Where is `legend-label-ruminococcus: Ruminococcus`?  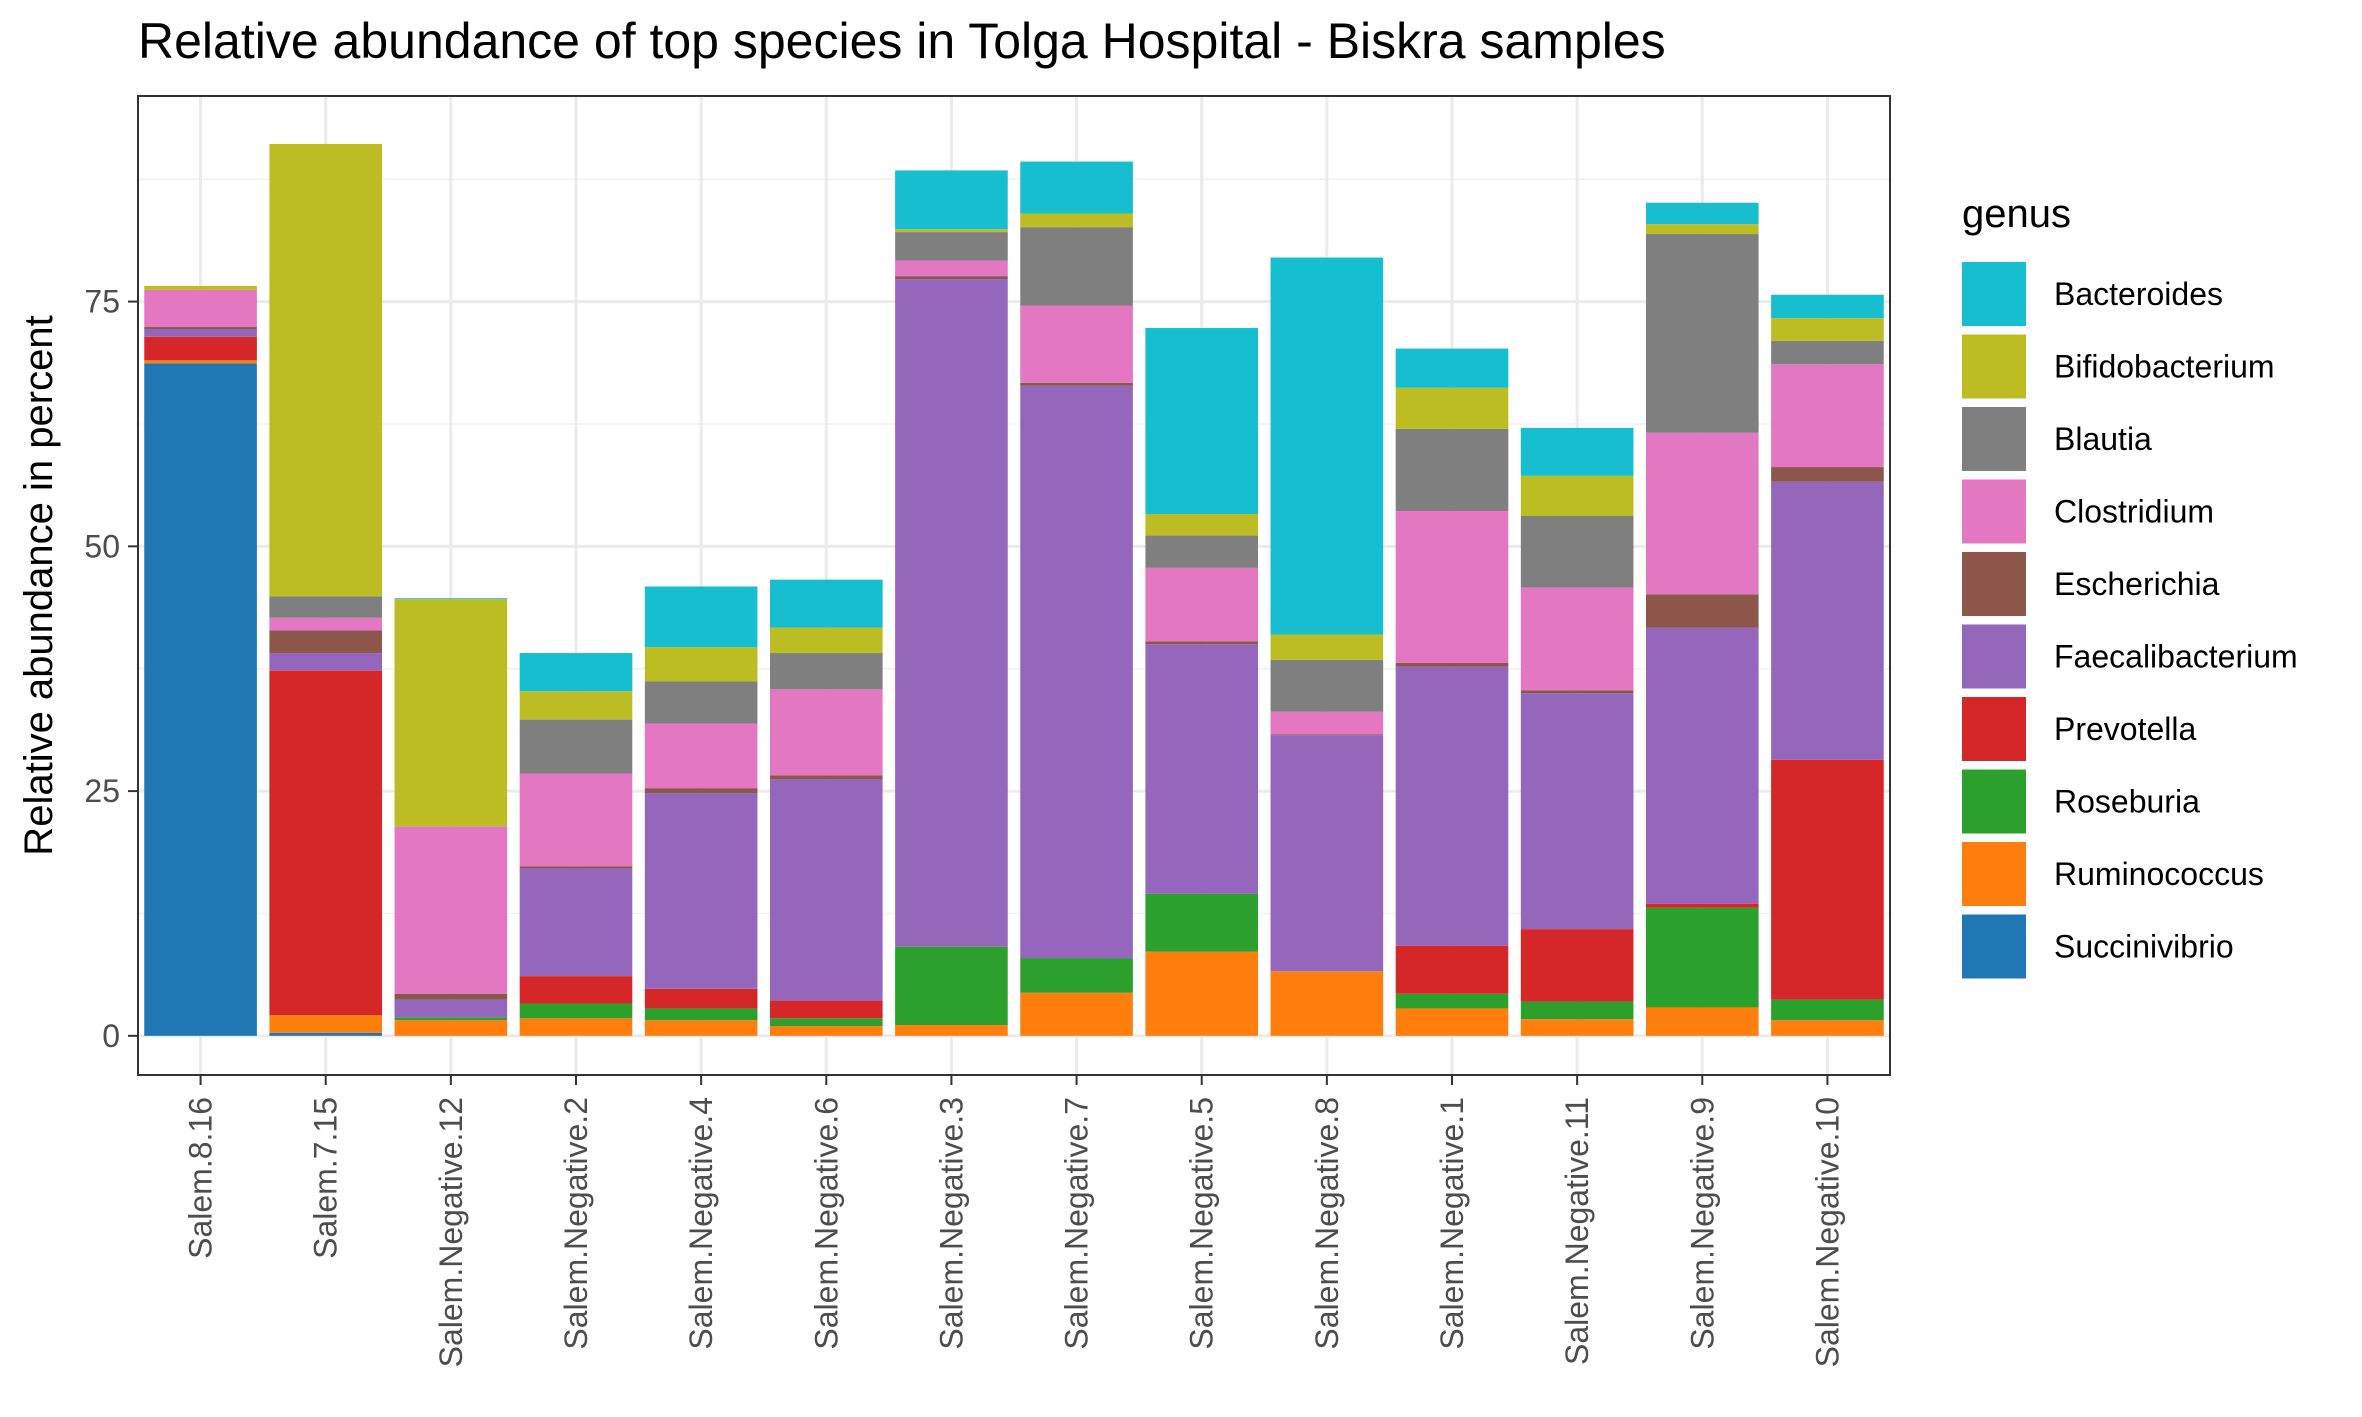
legend-label-ruminococcus: Ruminococcus is located at coordinates (2159, 874).